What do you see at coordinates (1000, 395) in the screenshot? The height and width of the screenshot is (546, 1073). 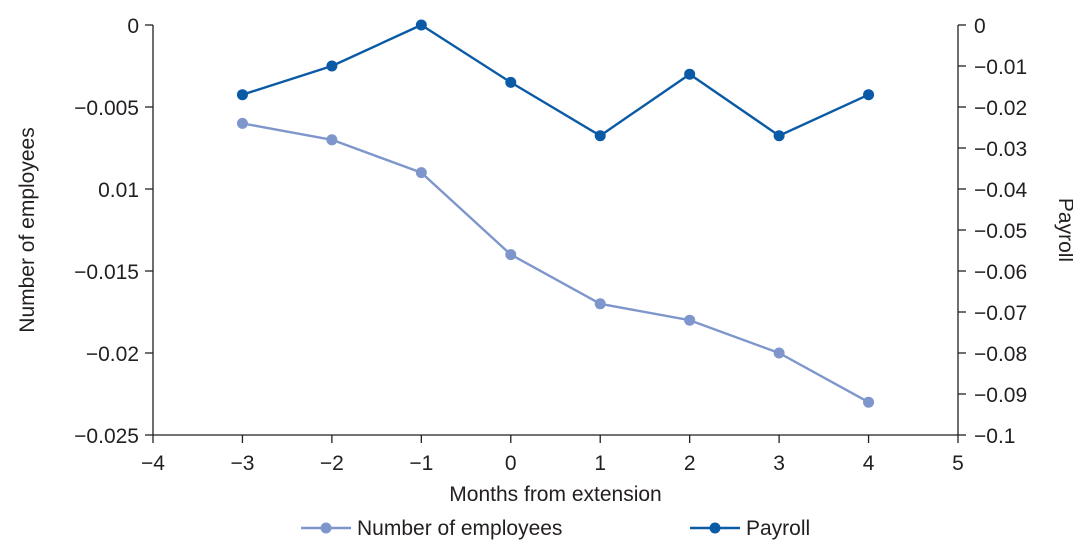 I see `right-y-tick-label: −0.09` at bounding box center [1000, 395].